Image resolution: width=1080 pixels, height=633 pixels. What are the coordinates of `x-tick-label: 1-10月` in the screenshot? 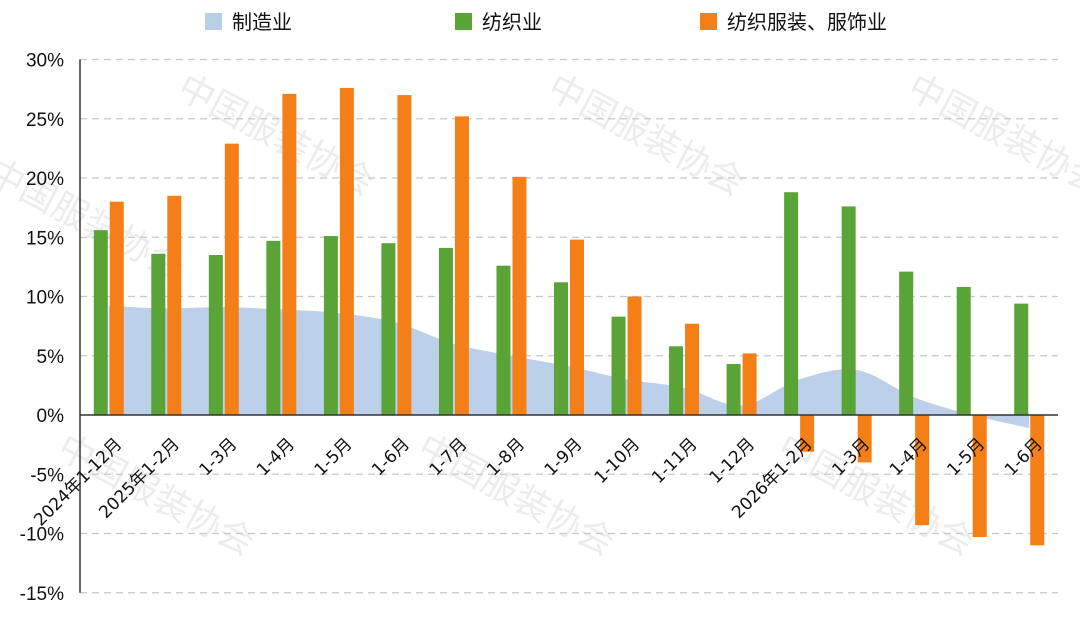 It's located at (617, 460).